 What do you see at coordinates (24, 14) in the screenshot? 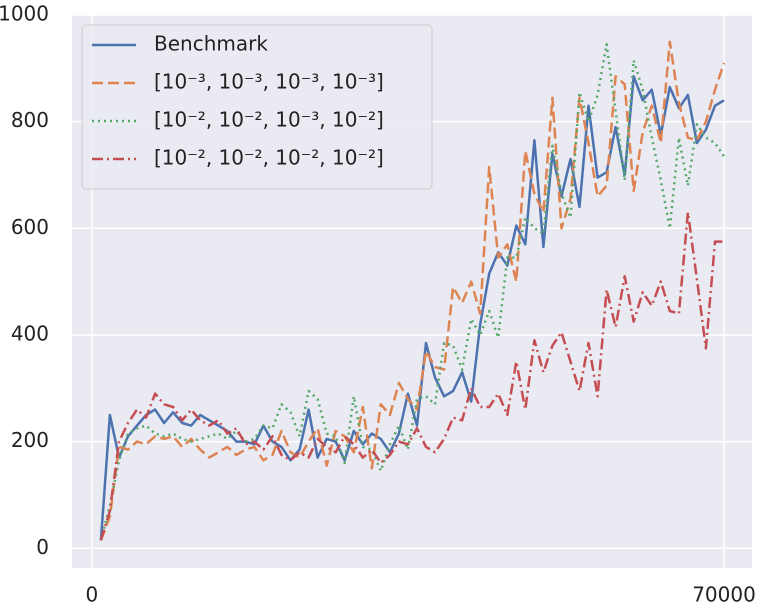
I see `y-tick-label: 1000` at bounding box center [24, 14].